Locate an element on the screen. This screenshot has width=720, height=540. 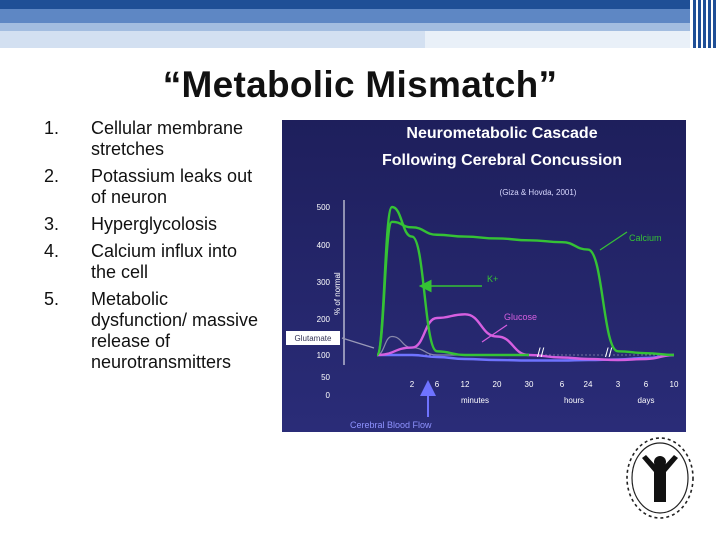
header-stripe-palest is located at coordinates (557, 39).